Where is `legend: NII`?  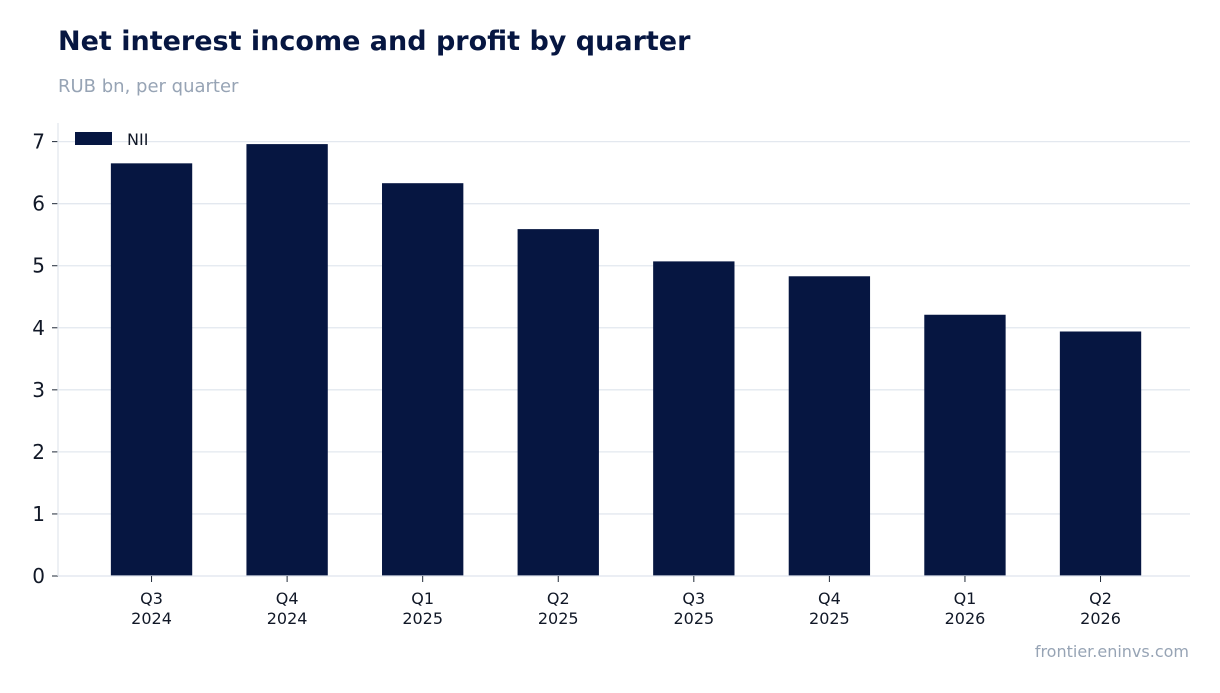 legend: NII is located at coordinates (111, 139).